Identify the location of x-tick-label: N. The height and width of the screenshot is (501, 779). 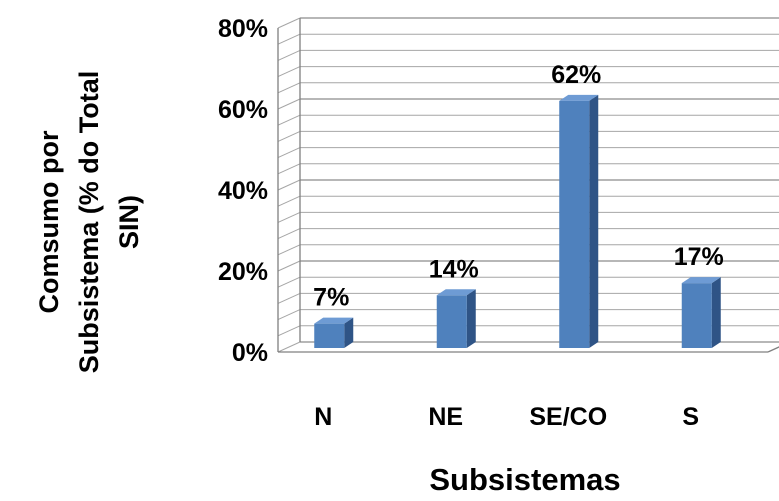
(323, 417).